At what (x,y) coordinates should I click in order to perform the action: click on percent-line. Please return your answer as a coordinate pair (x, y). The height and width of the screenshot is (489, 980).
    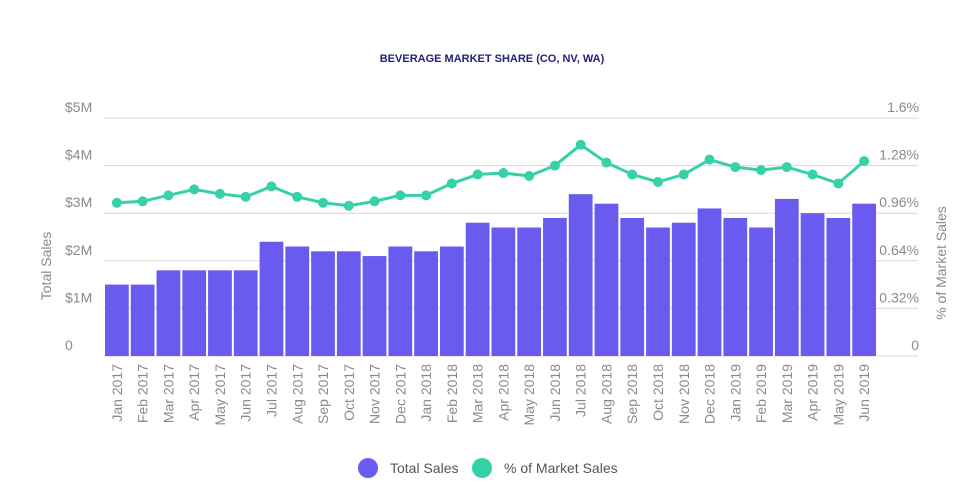
    Looking at the image, I should click on (490, 175).